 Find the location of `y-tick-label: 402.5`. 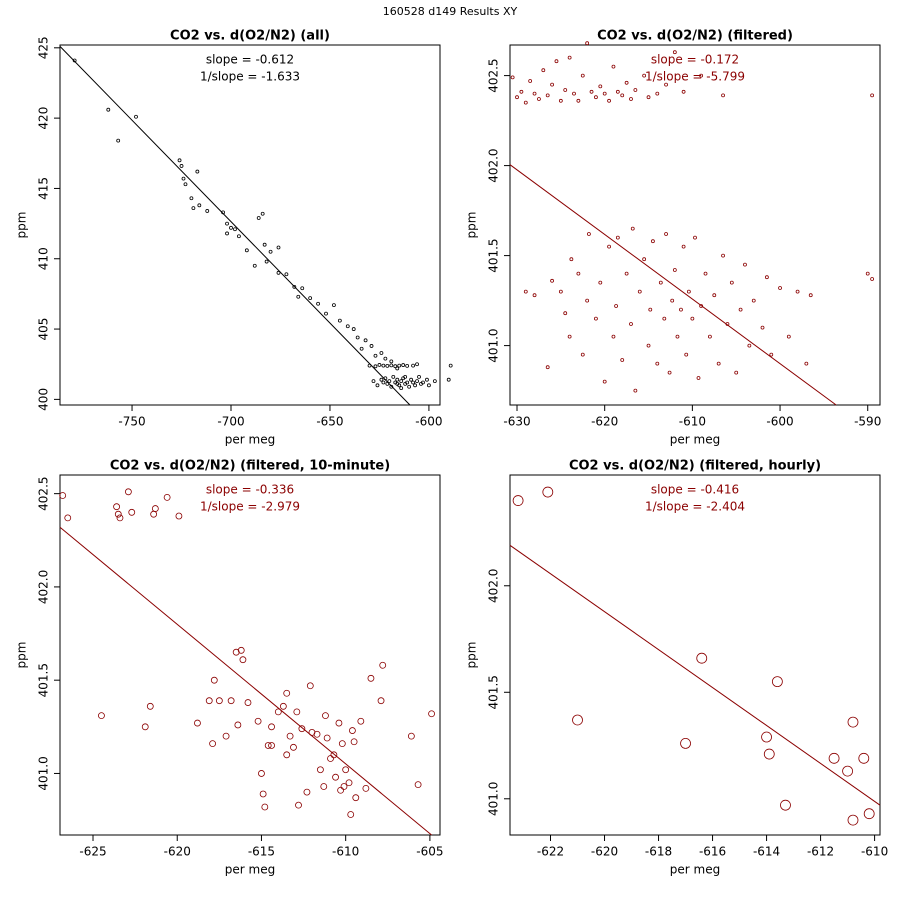

y-tick-label: 402.5 is located at coordinates (44, 493).